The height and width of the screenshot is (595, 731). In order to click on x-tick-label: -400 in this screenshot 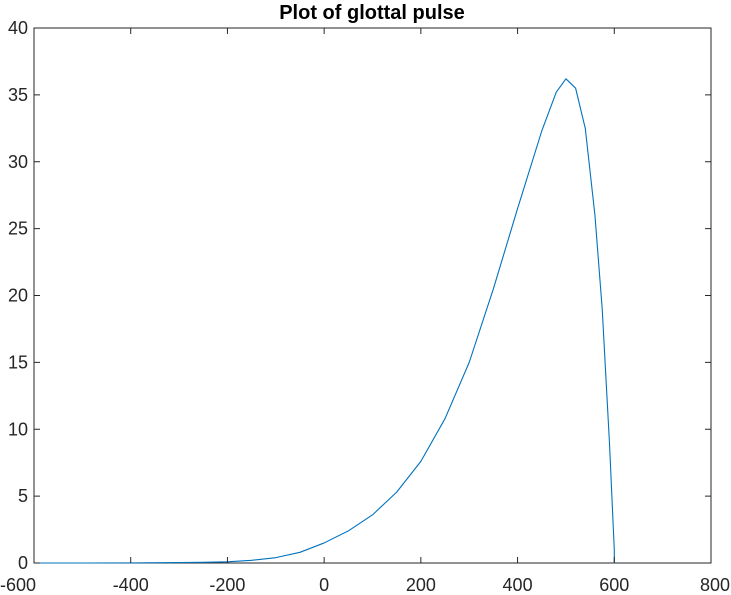, I will do `click(131, 585)`.